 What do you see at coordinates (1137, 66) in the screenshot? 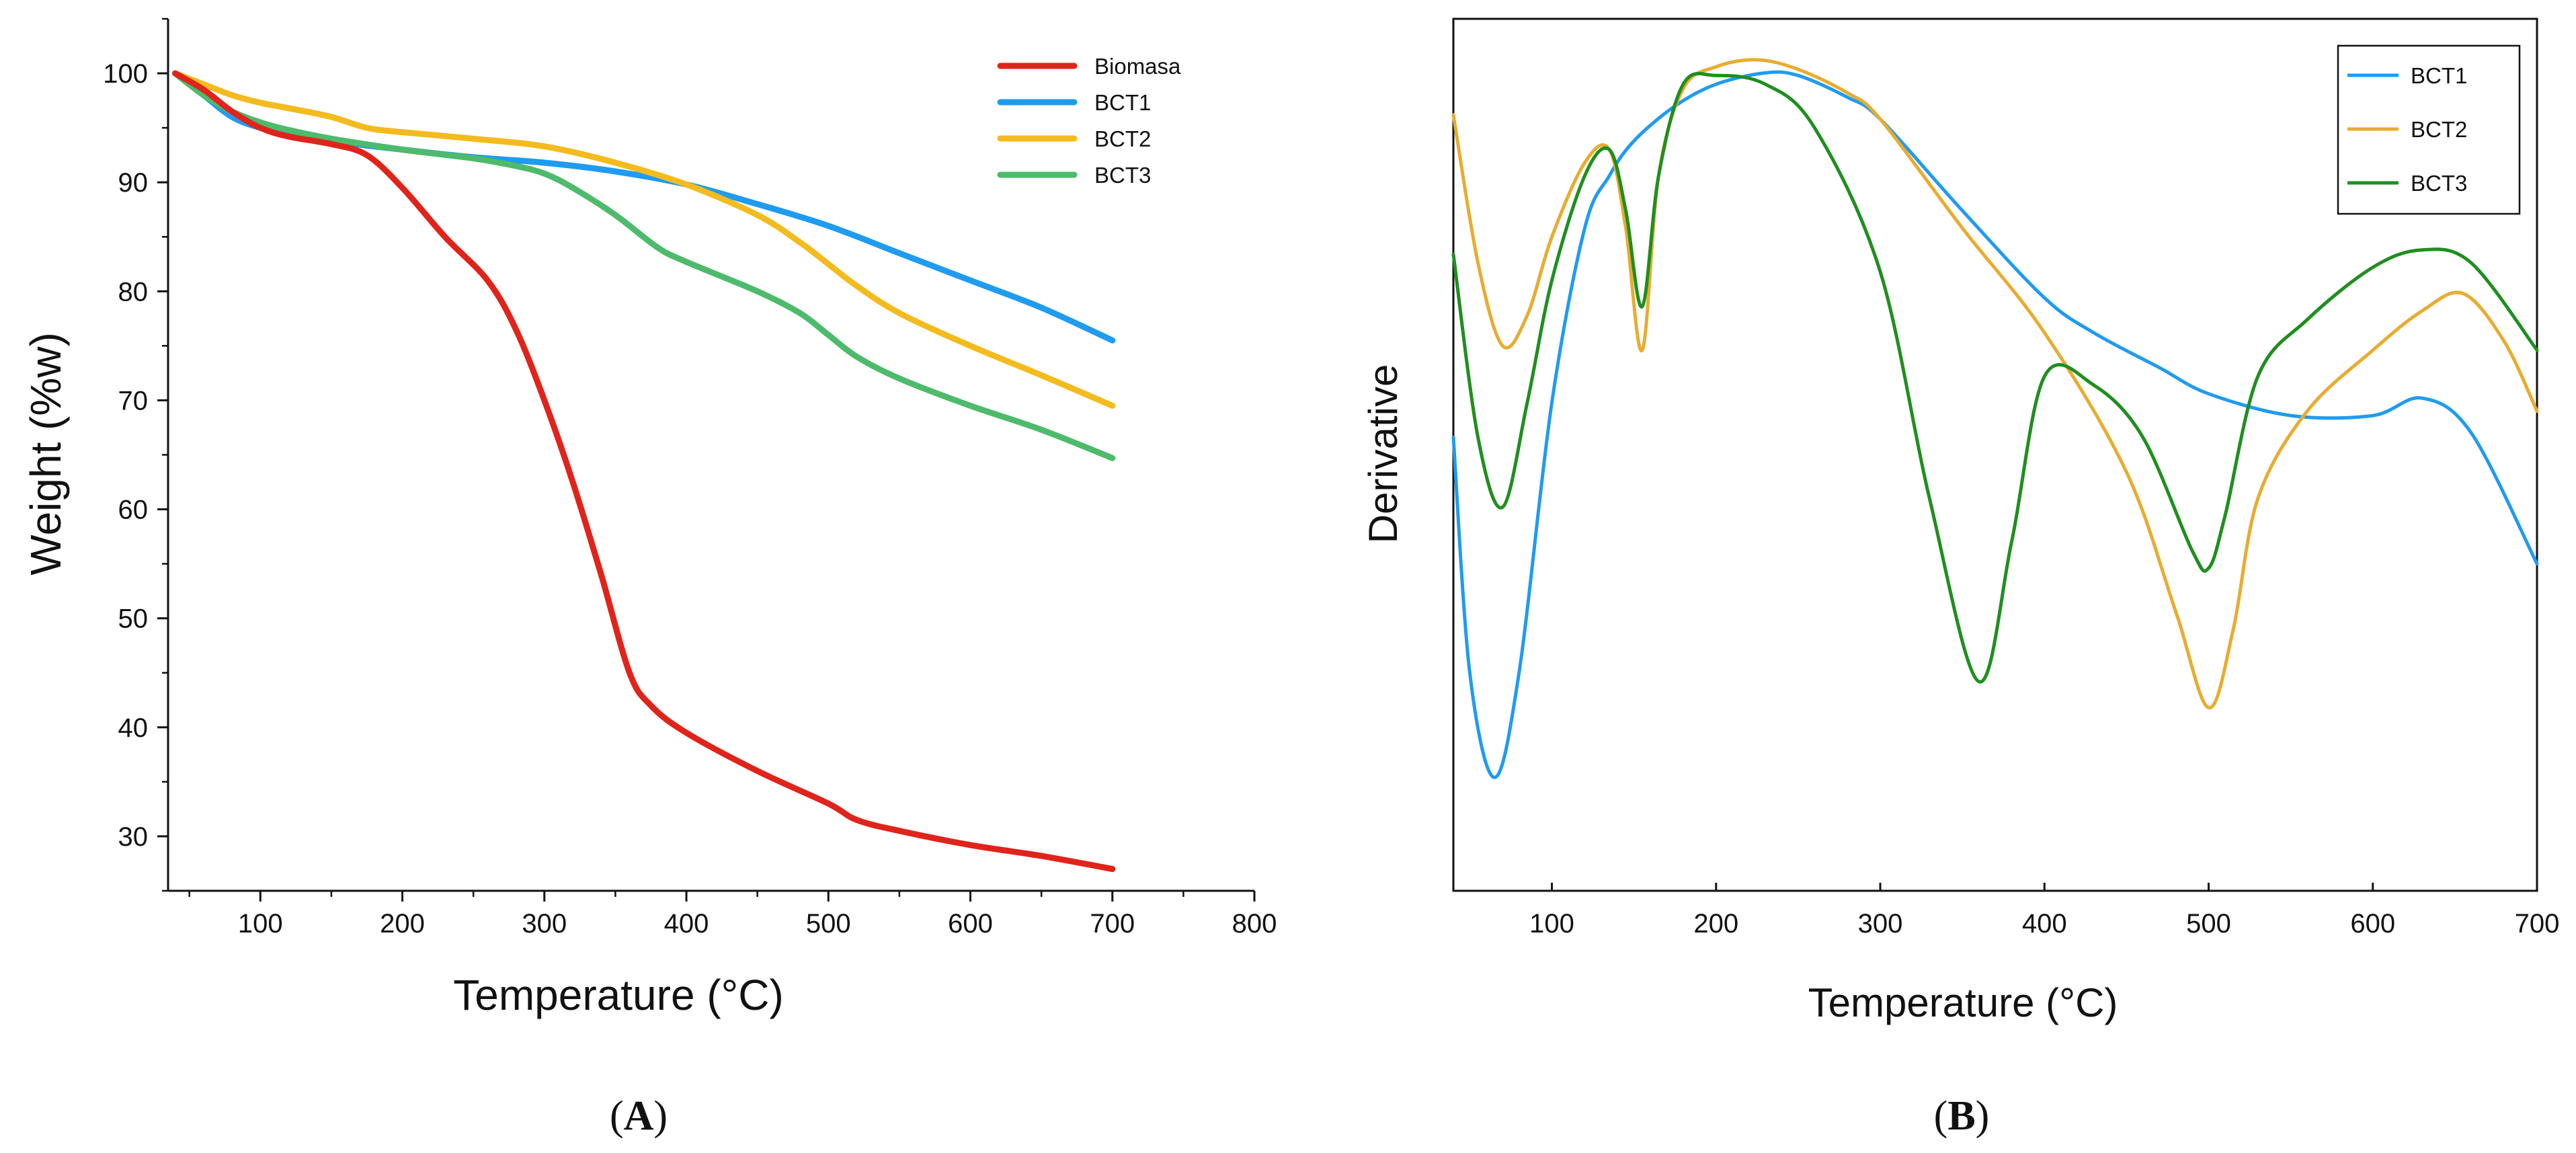
I see `legend-label-biomasa: Biomasa` at bounding box center [1137, 66].